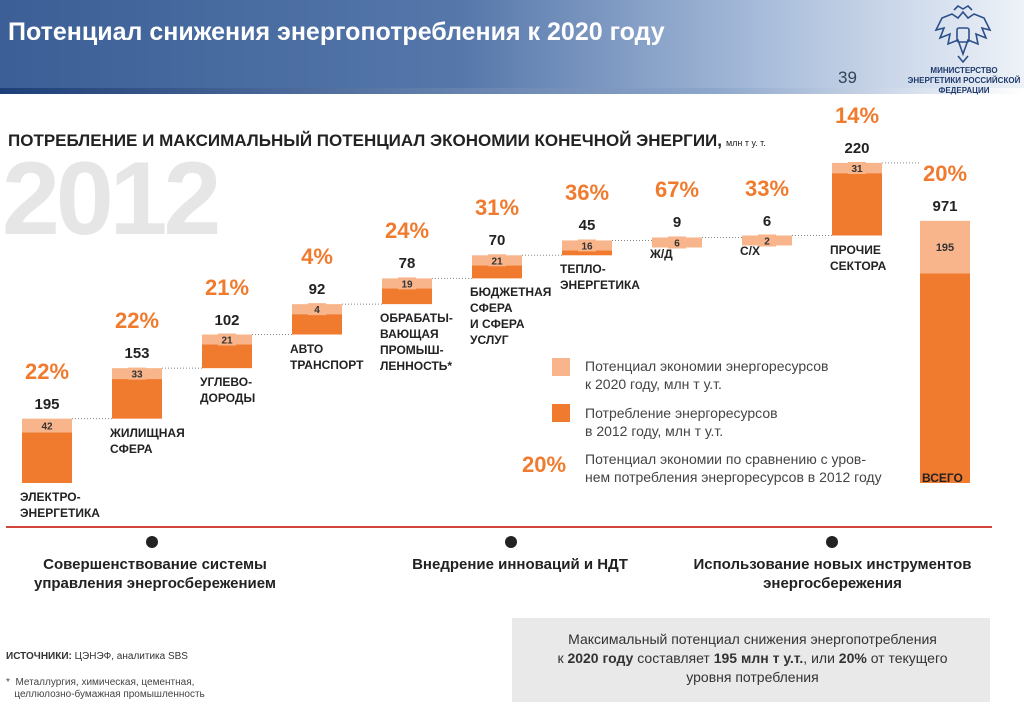 The width and height of the screenshot is (1024, 705). What do you see at coordinates (561, 413) in the screenshot?
I see `legend-swatch-consumption` at bounding box center [561, 413].